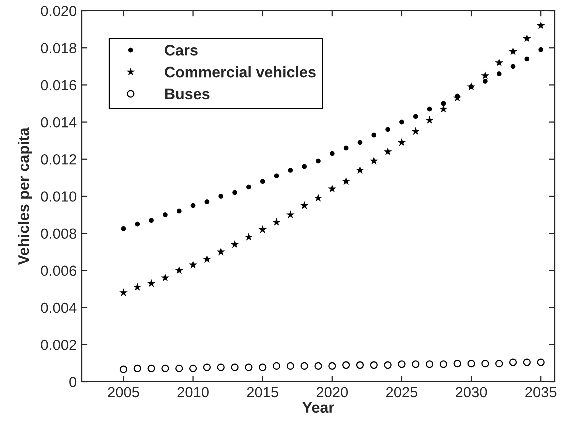 The image size is (563, 425). Describe the element at coordinates (58, 159) in the screenshot. I see `y-tick-label: 0.012` at that location.